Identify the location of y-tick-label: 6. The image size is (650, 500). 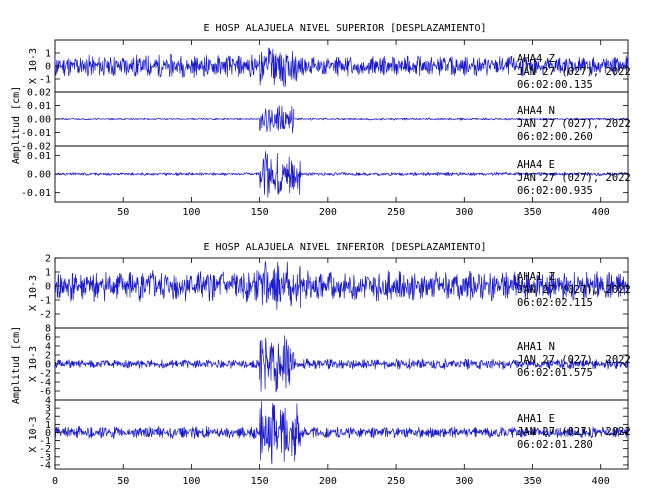
(48, 338).